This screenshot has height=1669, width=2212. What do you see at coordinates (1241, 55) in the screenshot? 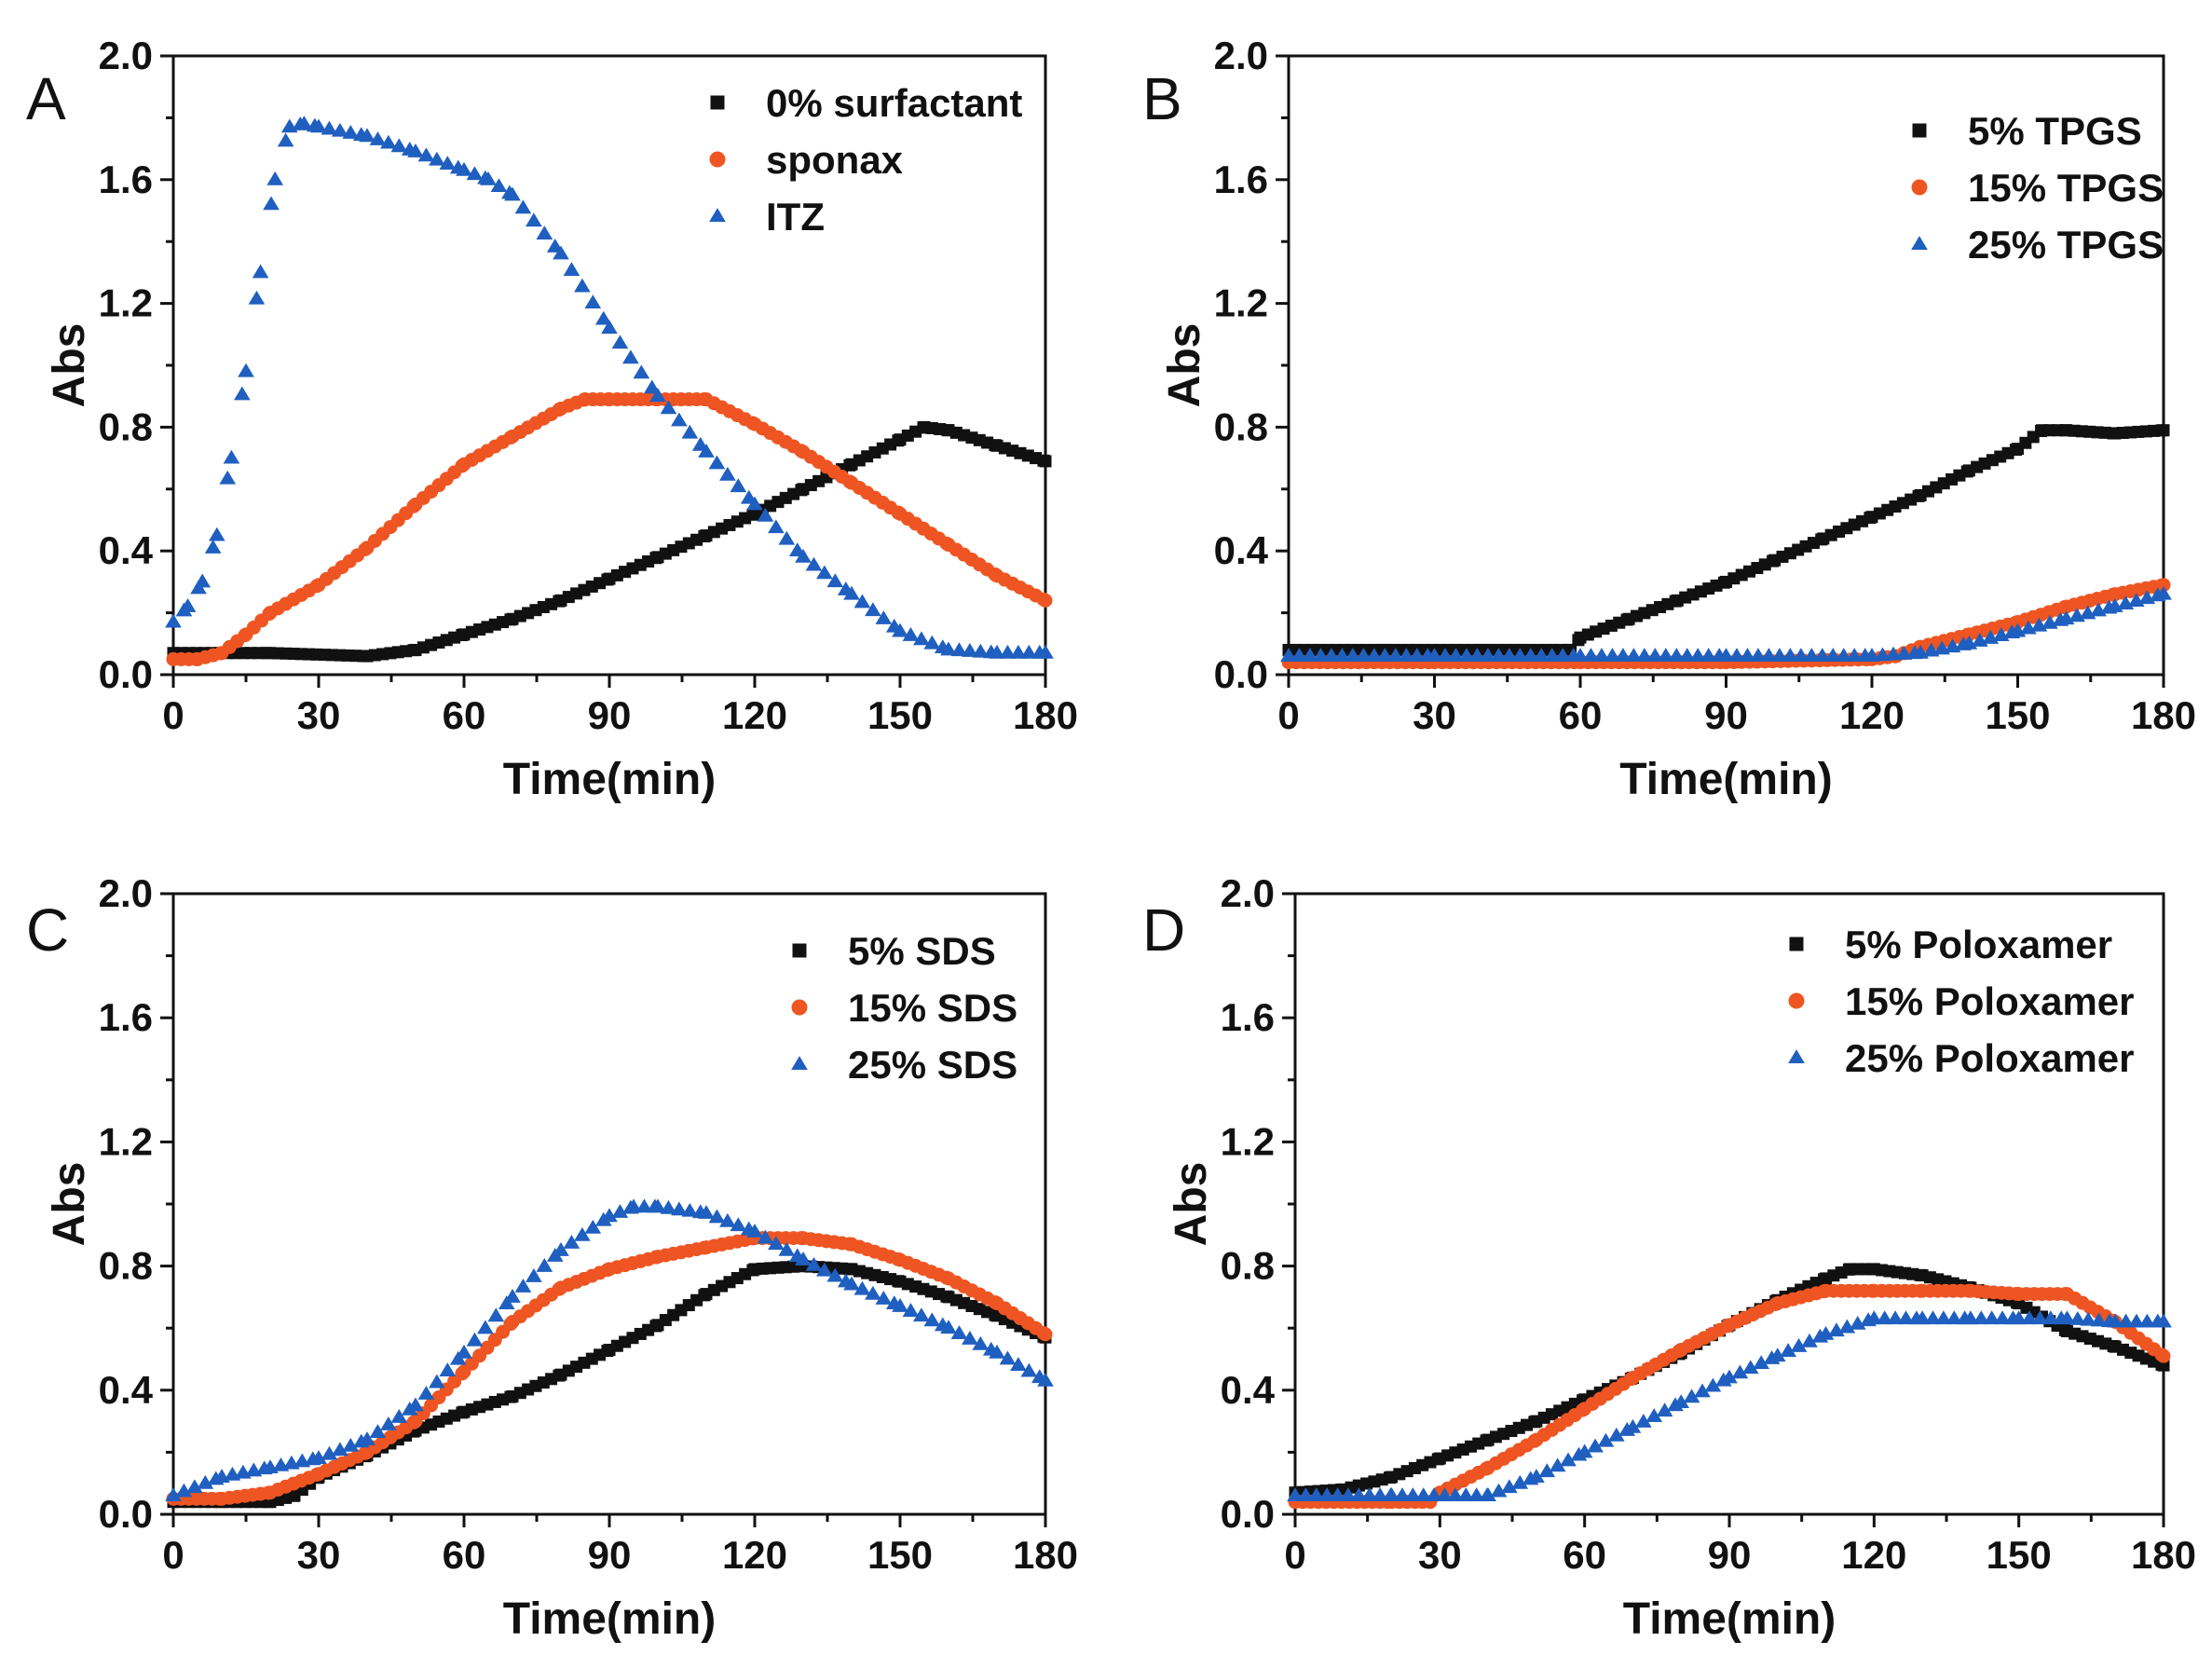
I see `y-tick-label: 2.0` at bounding box center [1241, 55].